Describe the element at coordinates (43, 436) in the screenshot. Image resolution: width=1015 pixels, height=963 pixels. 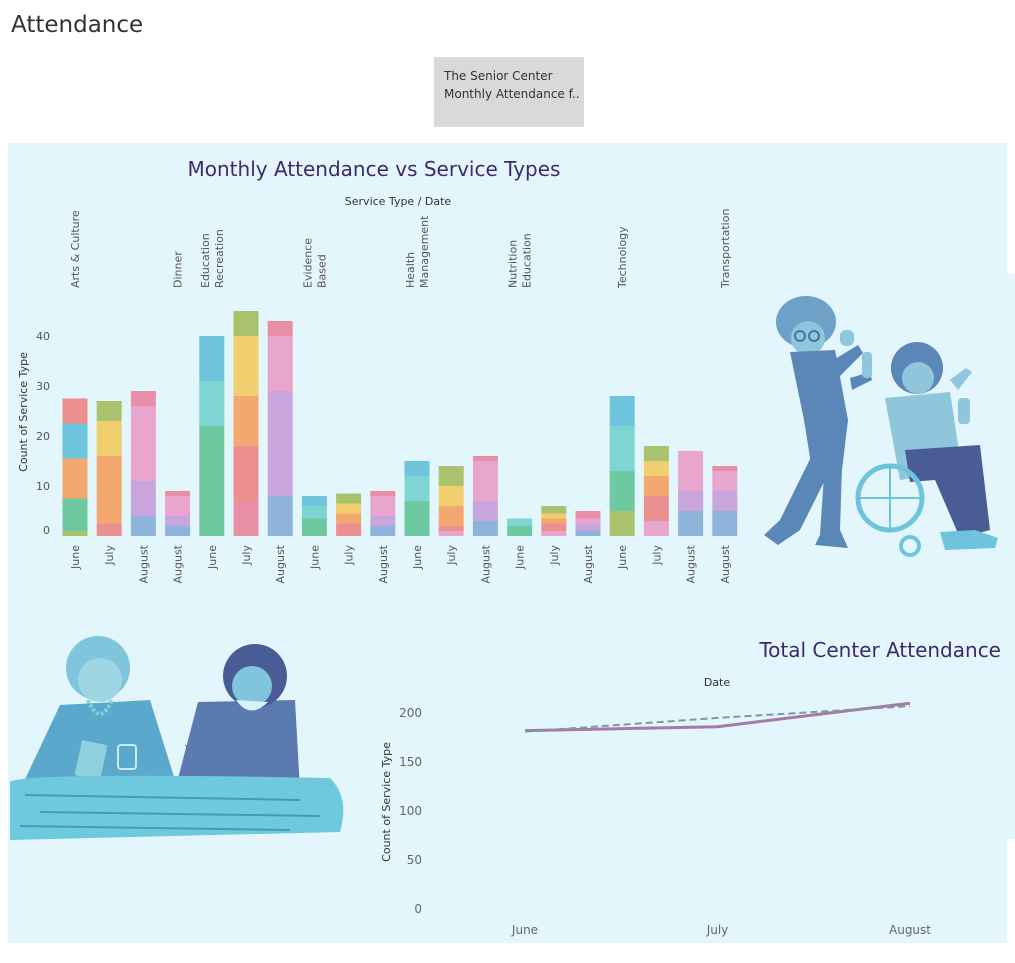
I see `bar-y-tick-2: 20` at that location.